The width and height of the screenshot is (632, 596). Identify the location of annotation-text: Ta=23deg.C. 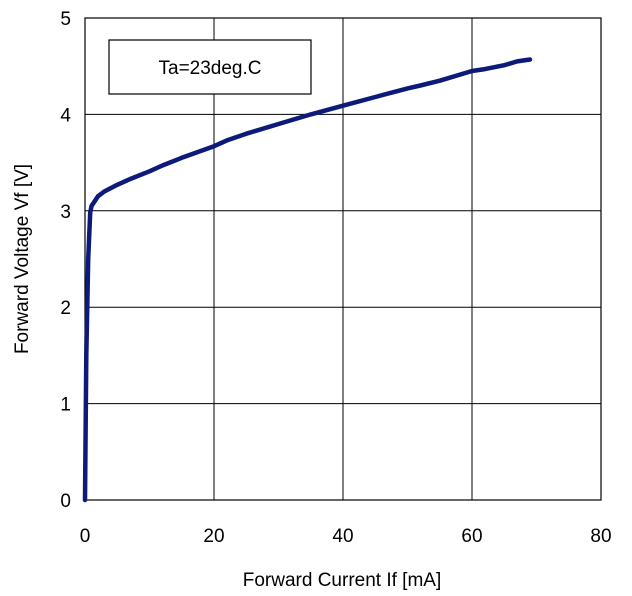
(210, 68).